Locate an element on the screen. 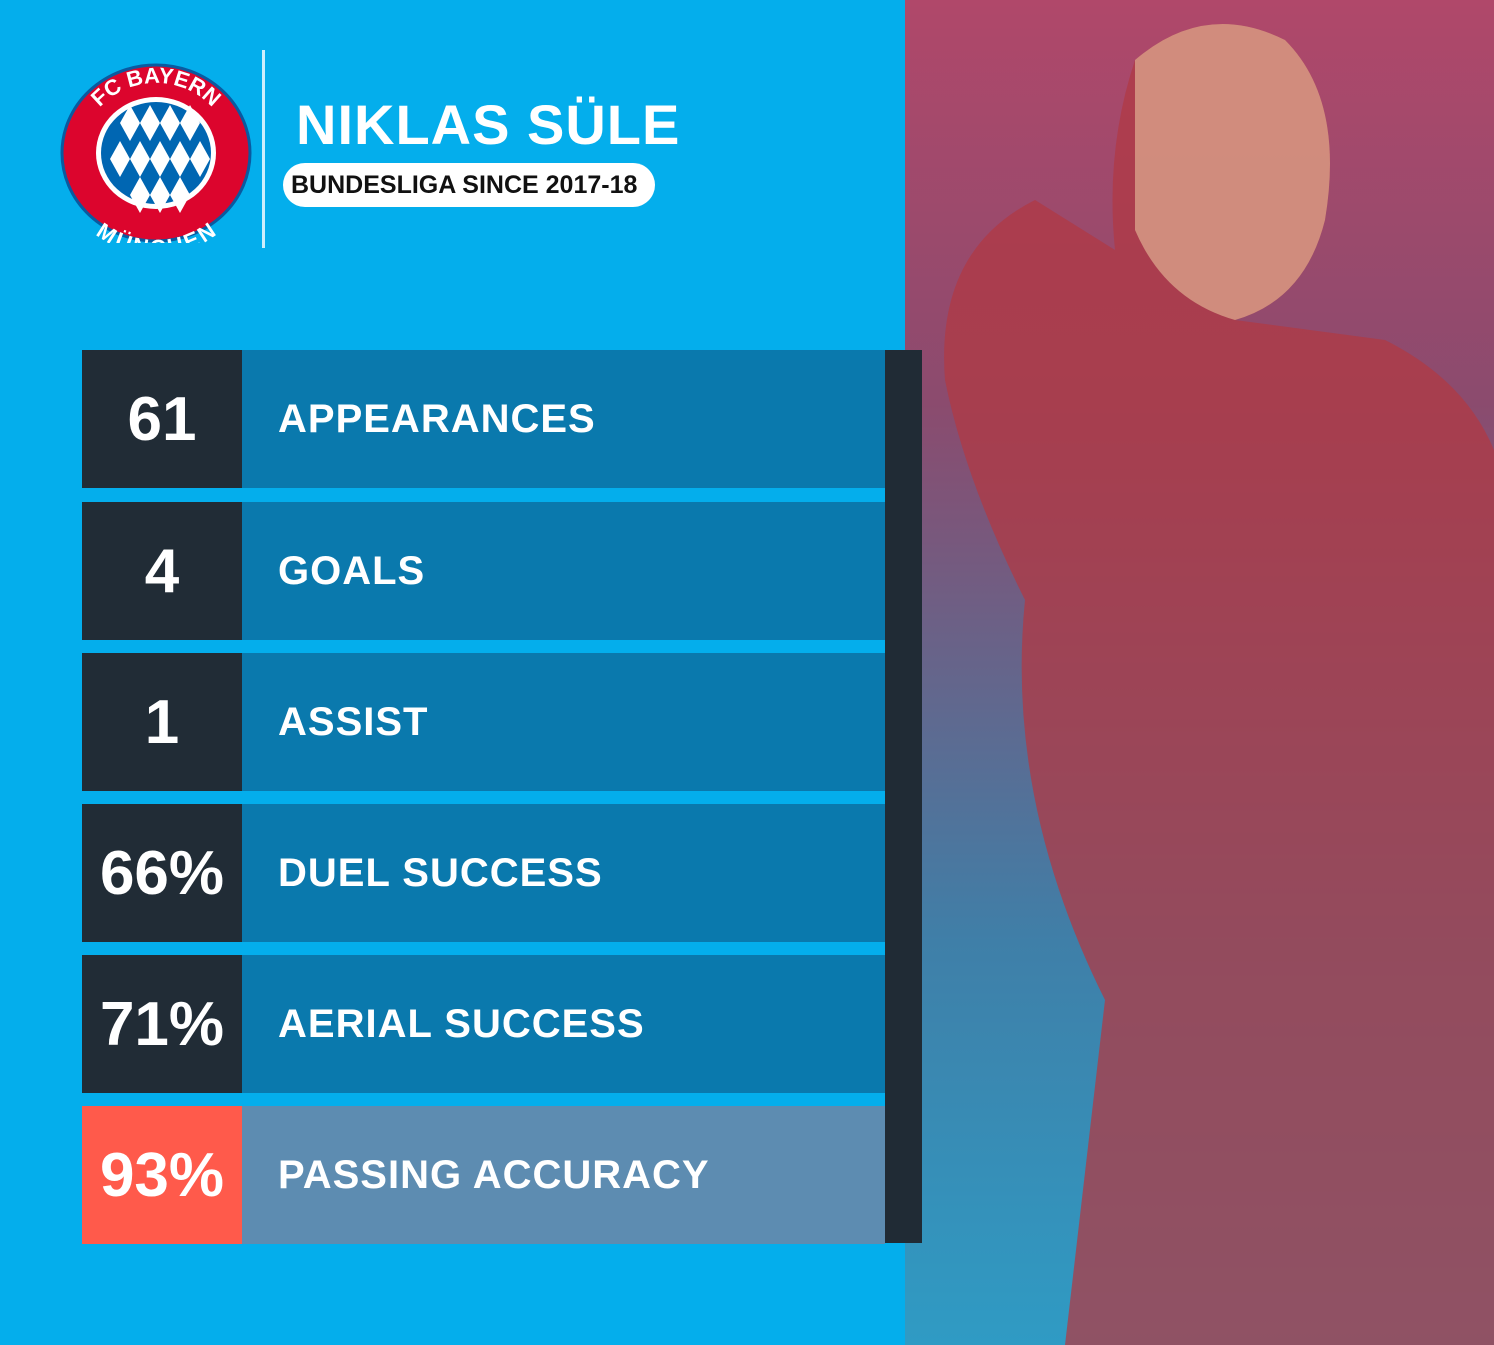 The image size is (1494, 1345). stat-row-passing-accuracy: 93% PASSING ACCURACY is located at coordinates (483, 1175).